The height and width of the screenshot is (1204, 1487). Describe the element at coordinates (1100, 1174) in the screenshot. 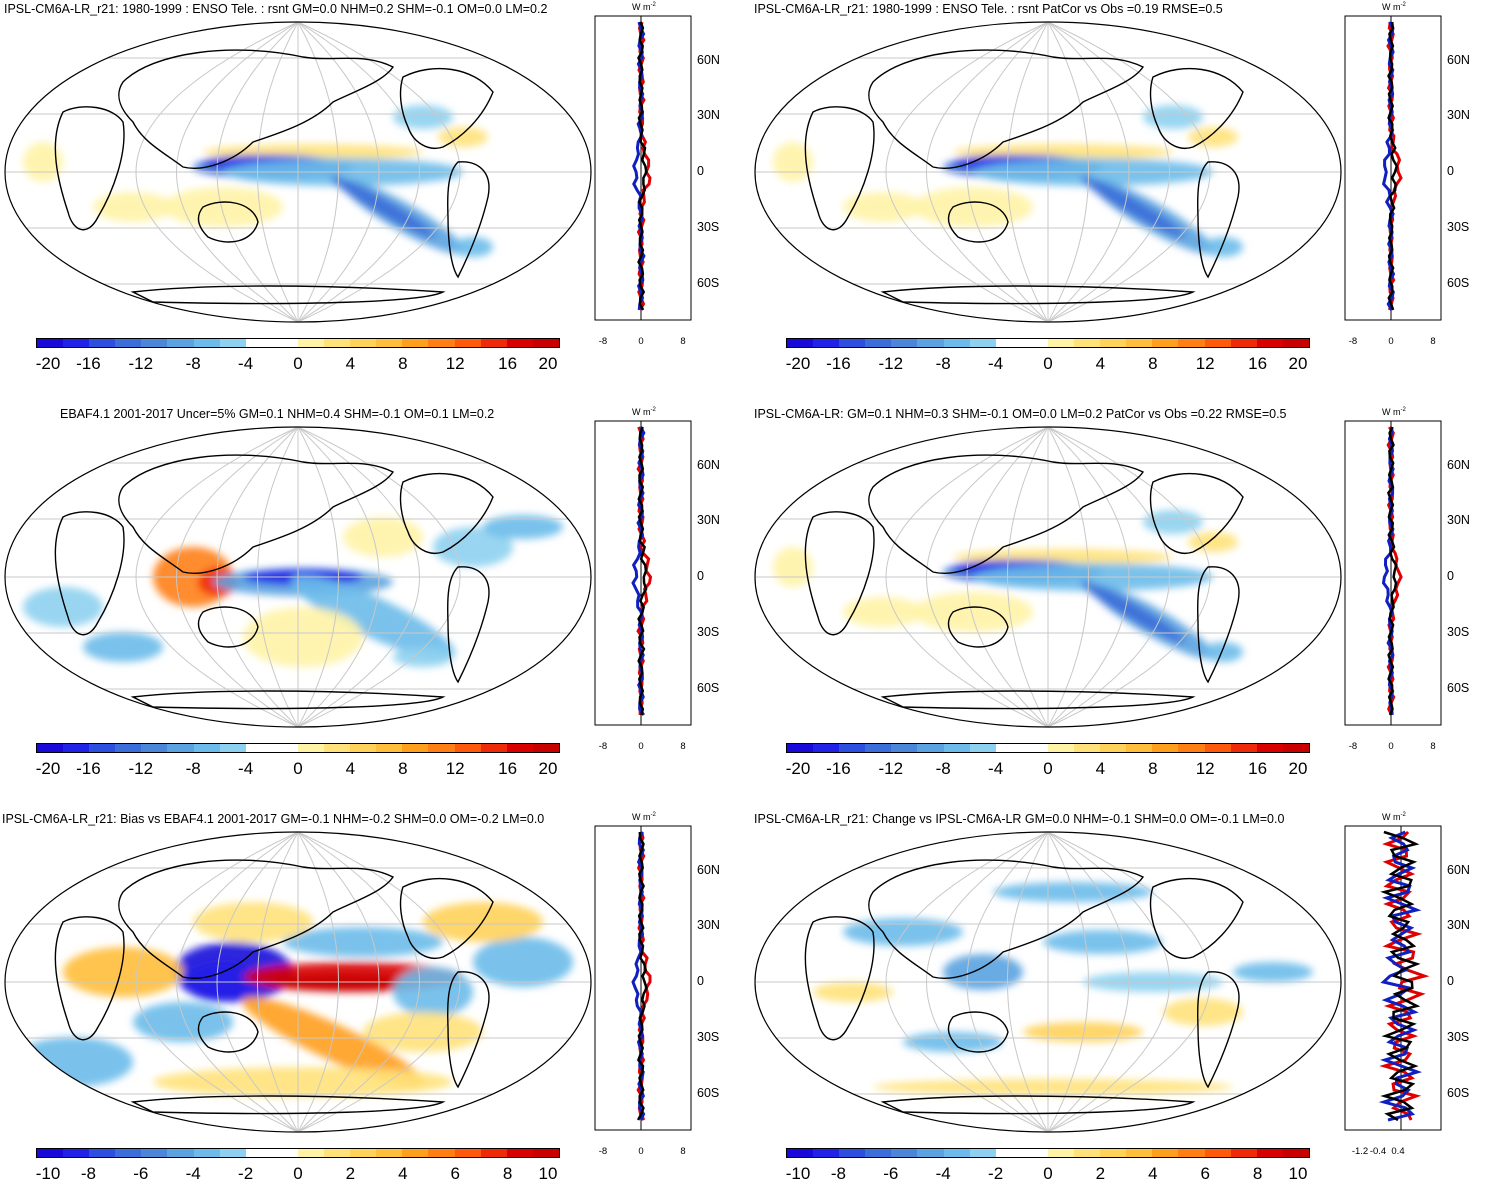

I see `colorbar-tick-label: 2` at that location.